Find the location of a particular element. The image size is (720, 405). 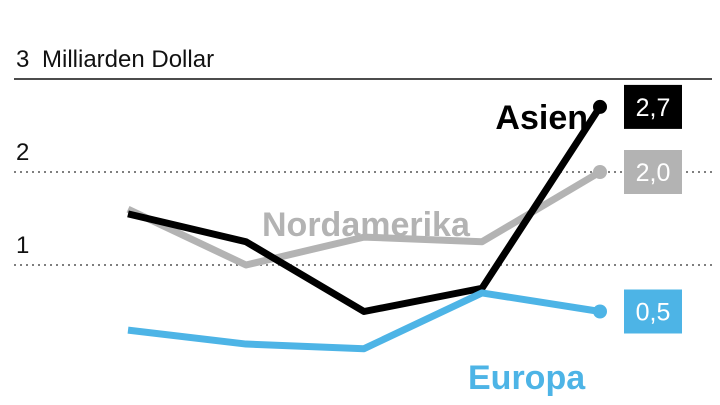

value-badge-label: 2,0 is located at coordinates (653, 173).